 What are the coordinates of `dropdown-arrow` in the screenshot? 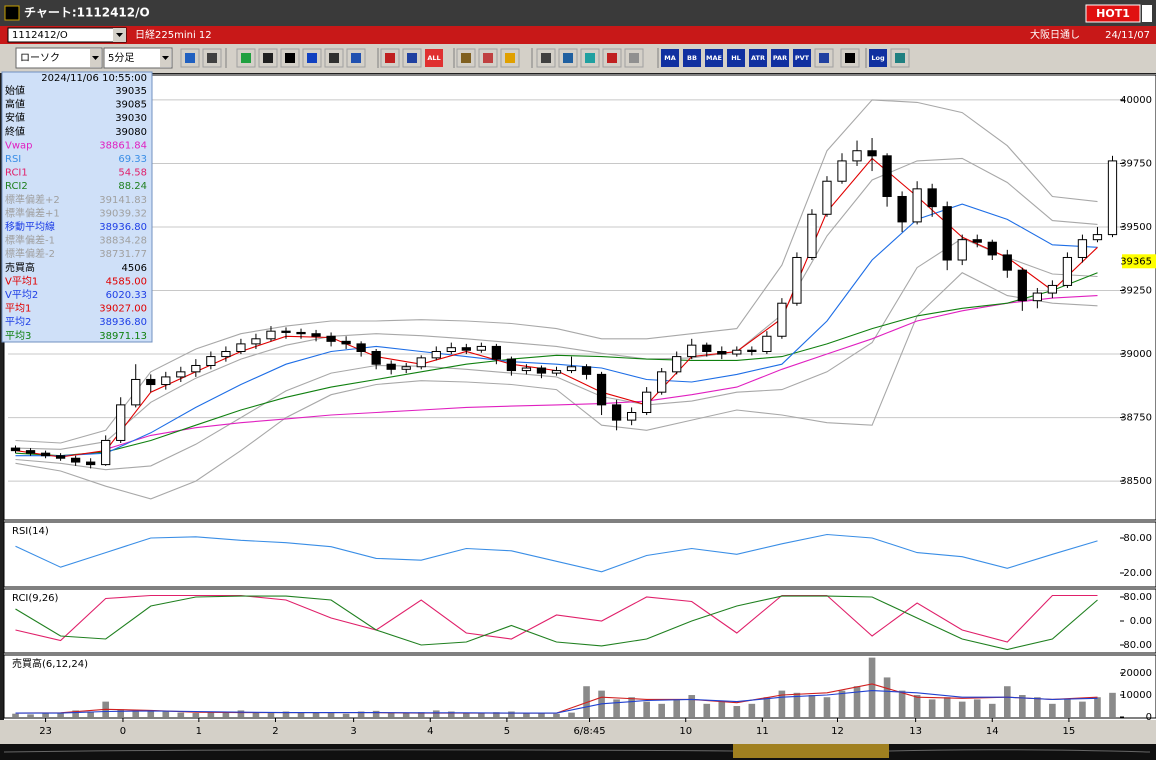 It's located at (165, 58).